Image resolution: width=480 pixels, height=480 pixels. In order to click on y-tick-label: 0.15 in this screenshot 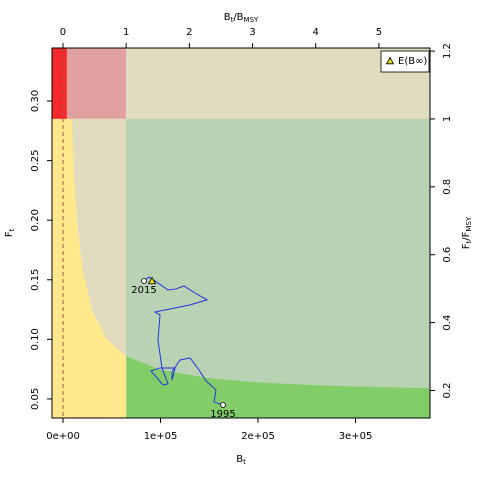, I will do `click(35, 280)`.